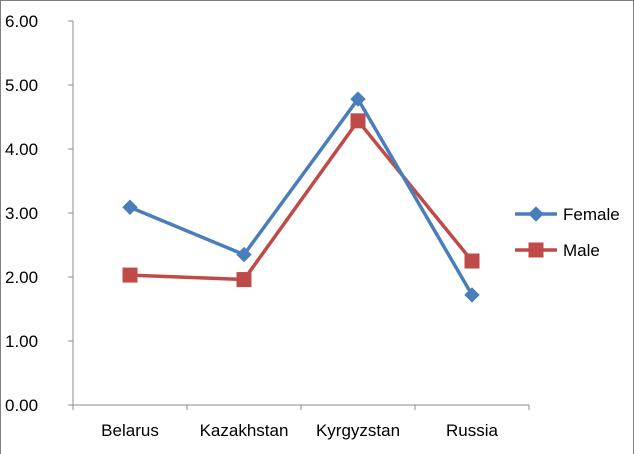 The height and width of the screenshot is (454, 634). I want to click on y-tick-label: 6.00, so click(21, 21).